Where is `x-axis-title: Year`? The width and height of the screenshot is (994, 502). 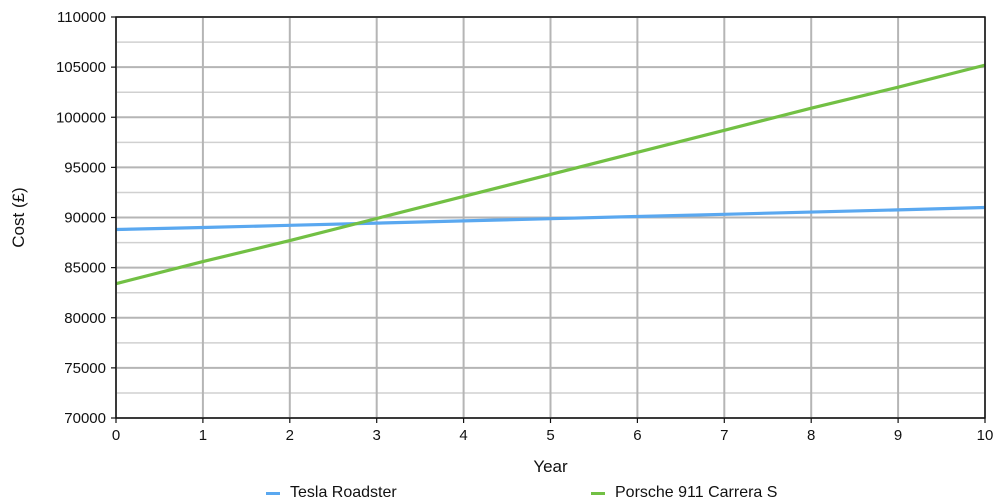
x-axis-title: Year is located at coordinates (550, 466).